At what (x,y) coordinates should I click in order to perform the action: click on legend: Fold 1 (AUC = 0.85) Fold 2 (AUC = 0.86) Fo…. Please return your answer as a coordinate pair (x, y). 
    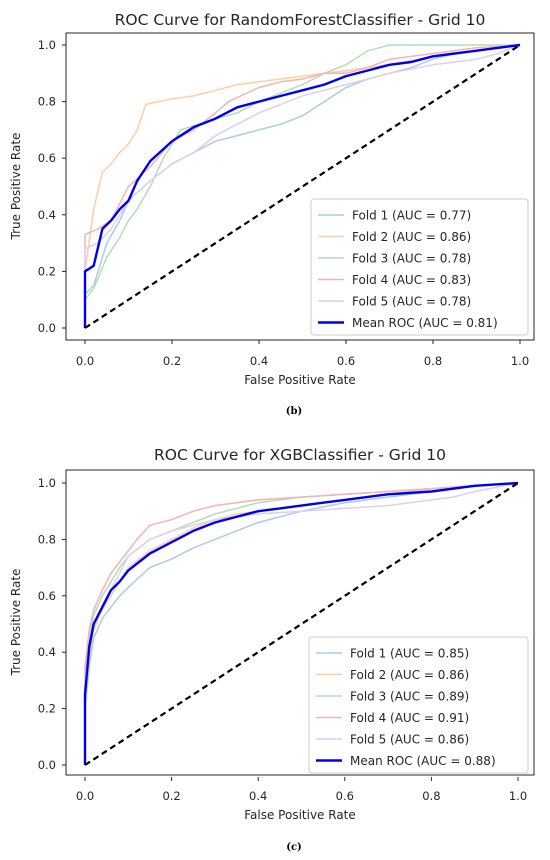
    Looking at the image, I should click on (418, 705).